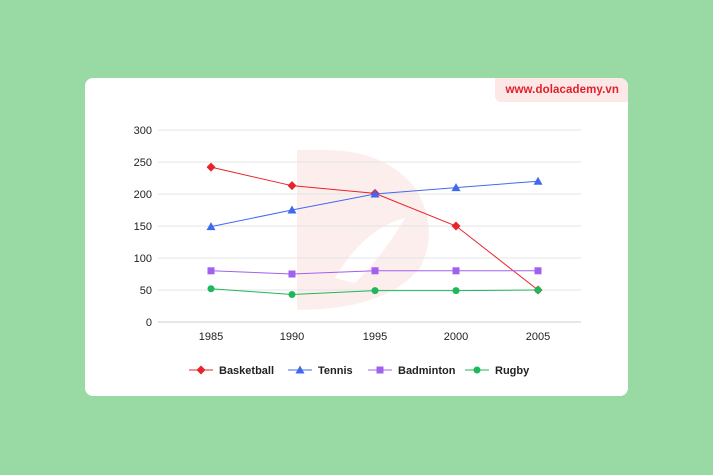 The image size is (713, 475). I want to click on legend: Basketball Tennis Badminton Rugby, so click(359, 371).